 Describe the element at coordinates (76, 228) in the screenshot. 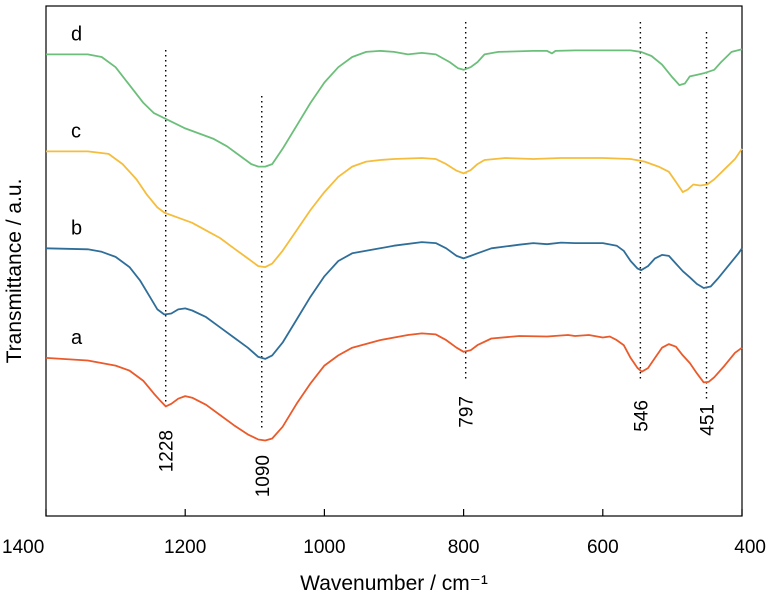

I see `series-label-b: b` at that location.